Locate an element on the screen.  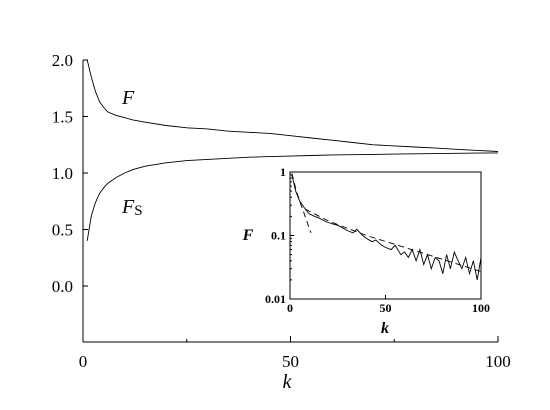
inset-y-tick-label: 0.1 is located at coordinates (278, 236).